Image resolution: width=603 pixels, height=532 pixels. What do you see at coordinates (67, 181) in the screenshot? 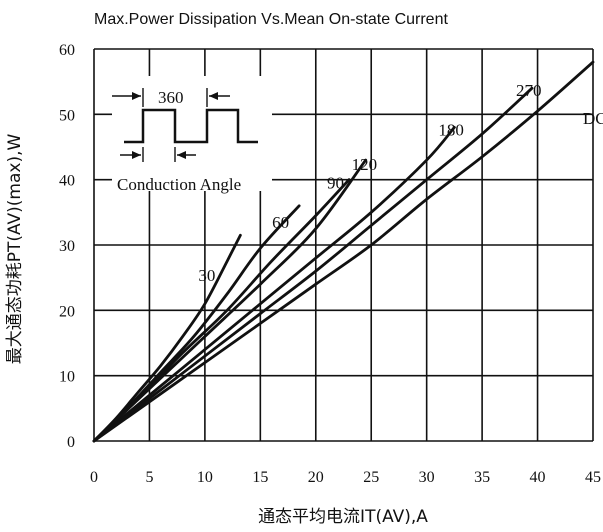
I see `y-tick-label: 40` at bounding box center [67, 181].